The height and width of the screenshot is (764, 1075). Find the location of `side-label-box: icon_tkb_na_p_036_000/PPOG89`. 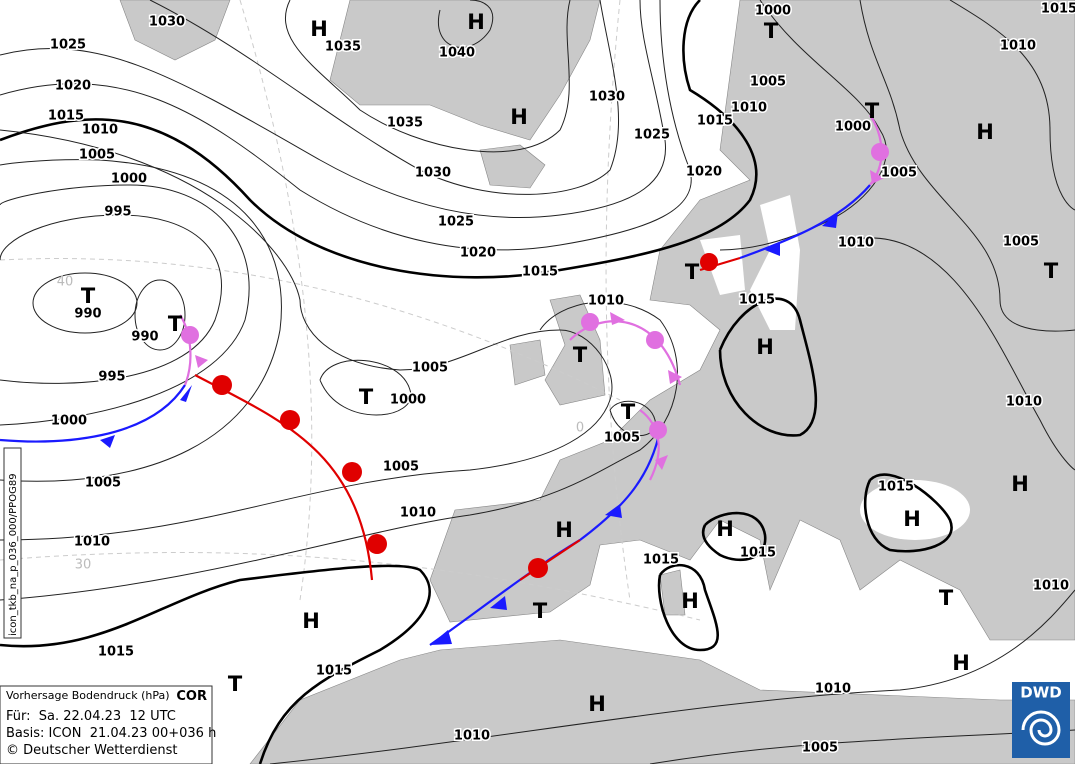

side-label-box: icon_tkb_na_p_036_000/PPOG89 is located at coordinates (12, 543).